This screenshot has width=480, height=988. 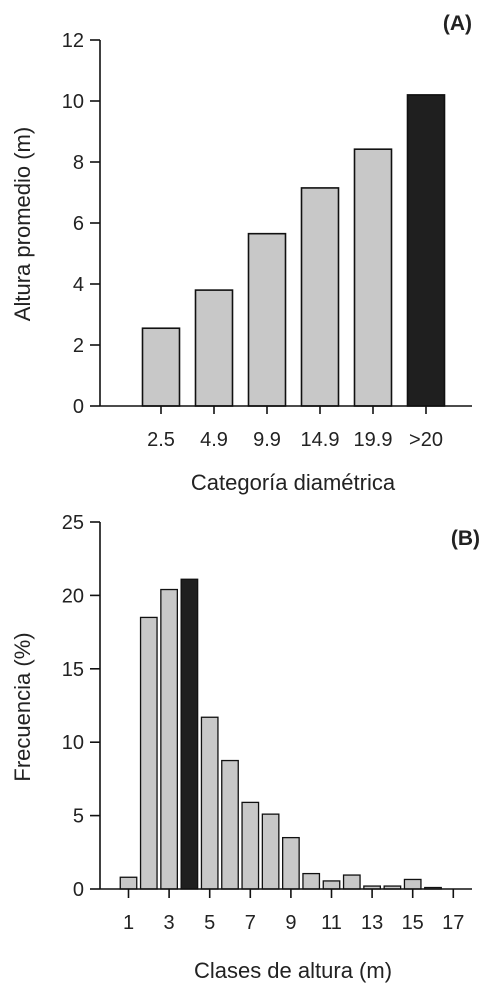 I want to click on panel-b-y-tick-label: 5, so click(x=78, y=817).